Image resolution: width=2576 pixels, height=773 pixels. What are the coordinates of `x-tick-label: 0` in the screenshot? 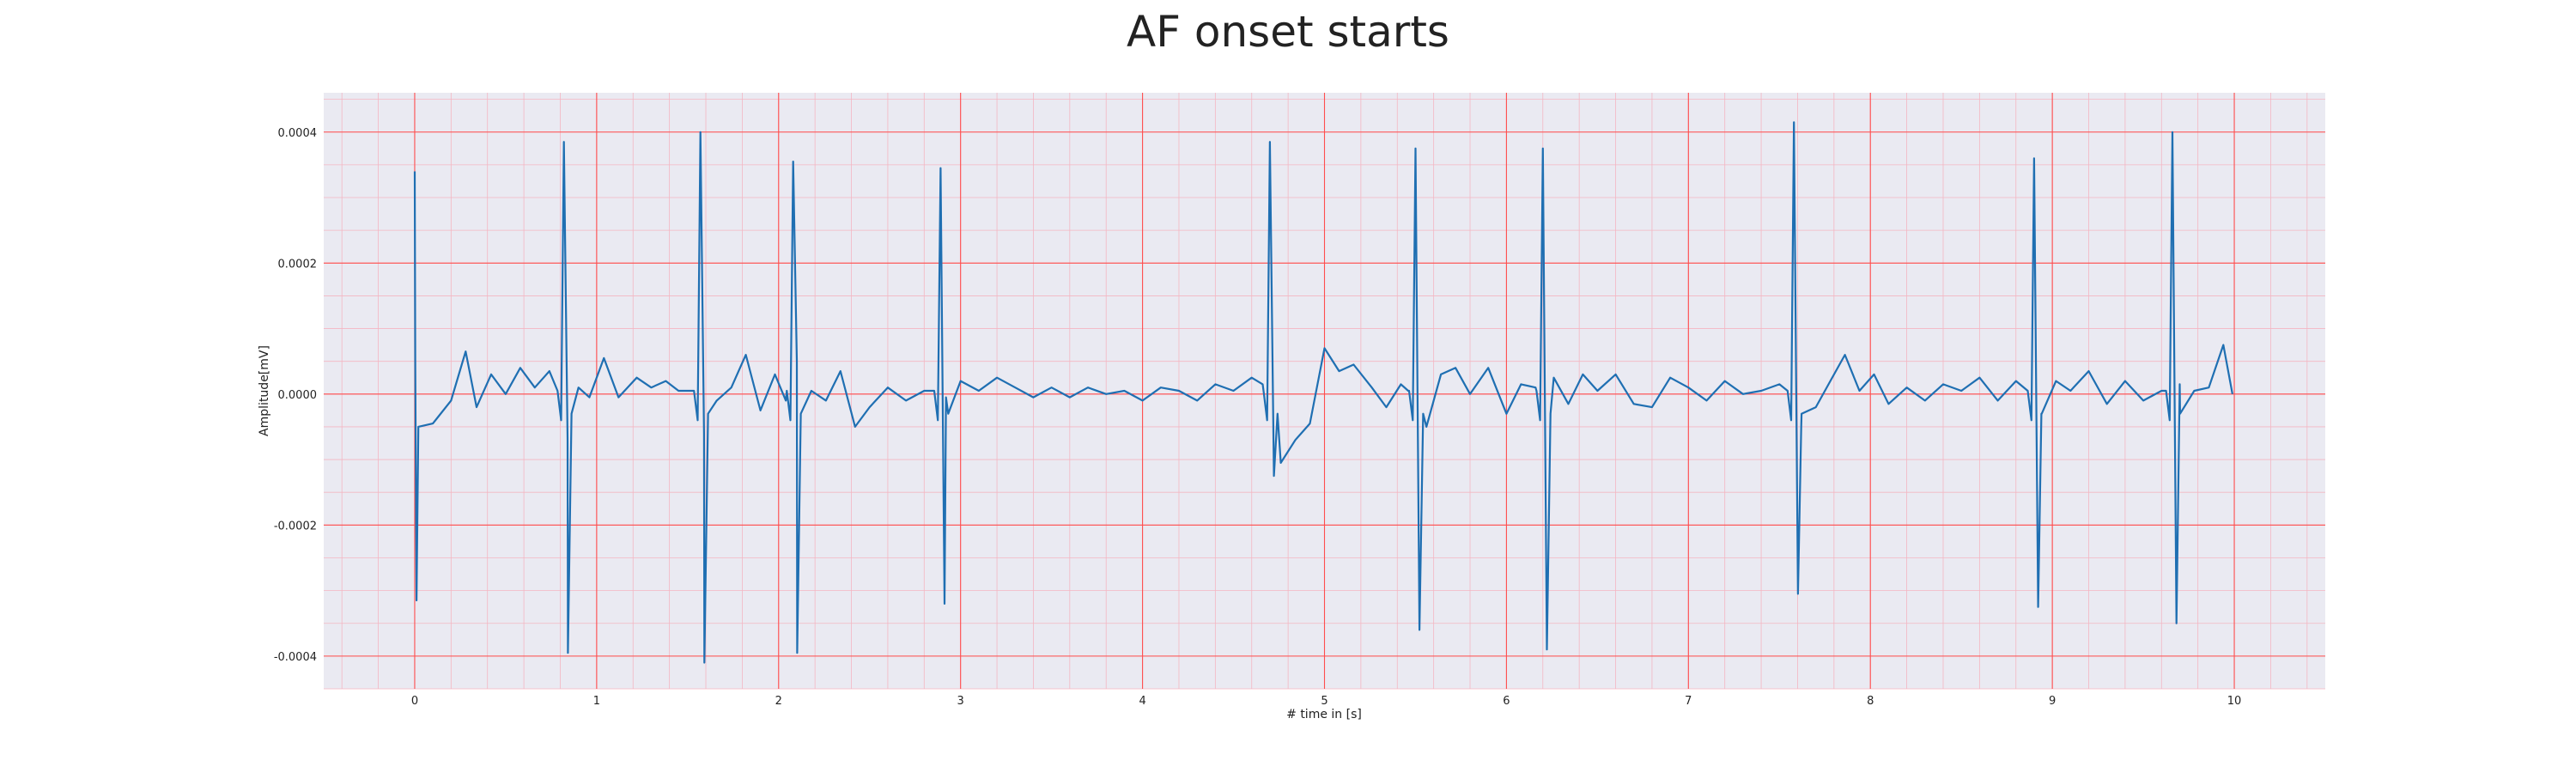 It's located at (414, 701).